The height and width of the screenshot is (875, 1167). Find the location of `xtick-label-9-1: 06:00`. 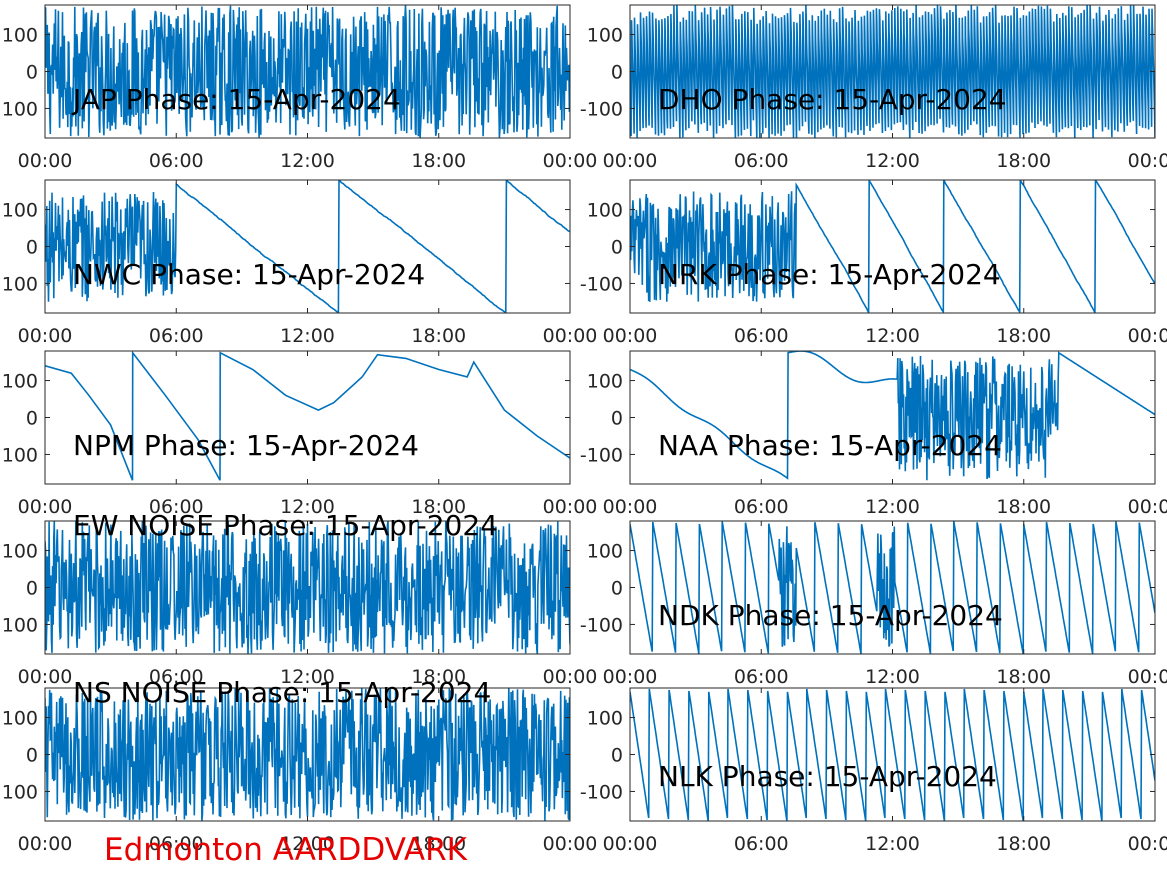

xtick-label-9-1: 06:00 is located at coordinates (761, 844).